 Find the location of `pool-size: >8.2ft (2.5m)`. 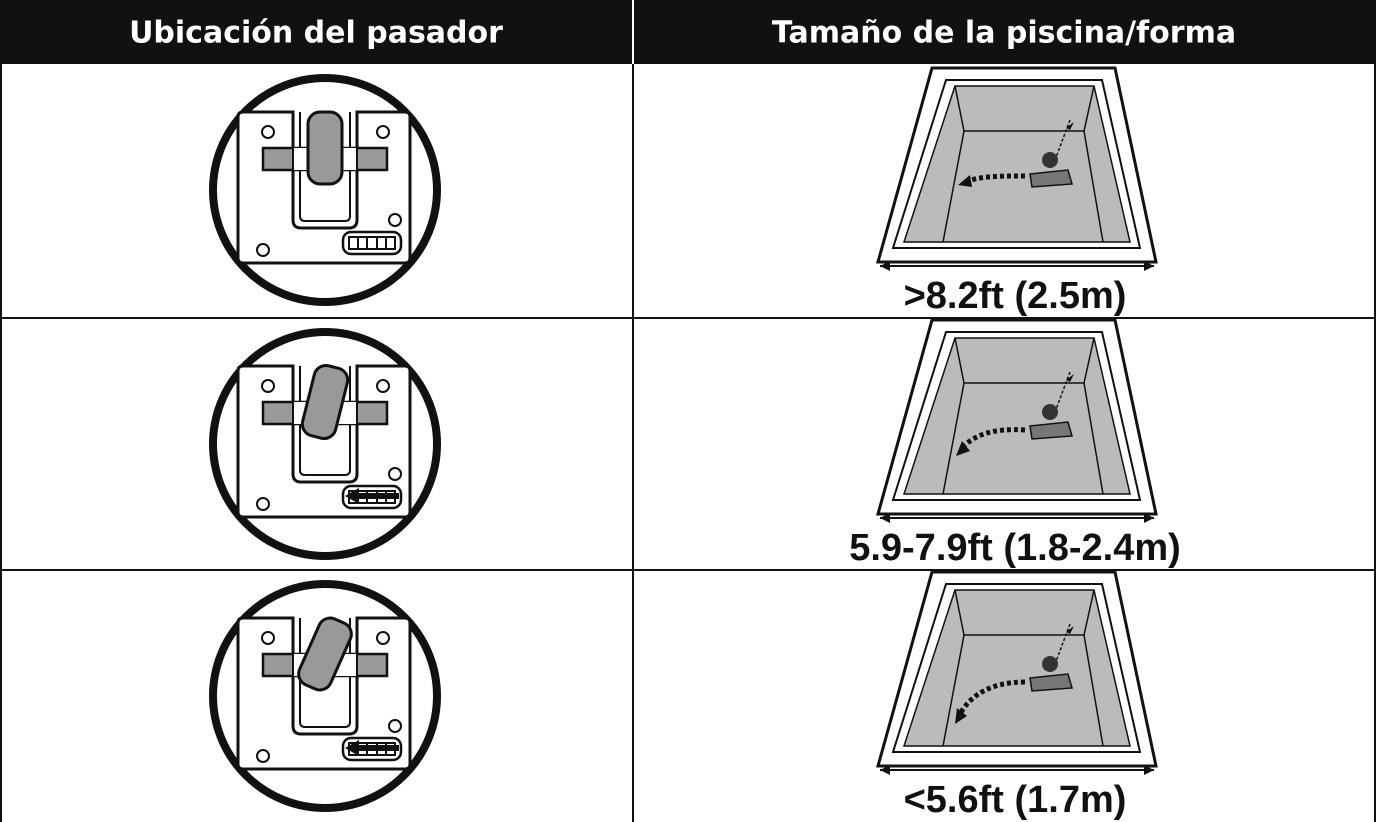

pool-size: >8.2ft (2.5m) is located at coordinates (1015, 296).